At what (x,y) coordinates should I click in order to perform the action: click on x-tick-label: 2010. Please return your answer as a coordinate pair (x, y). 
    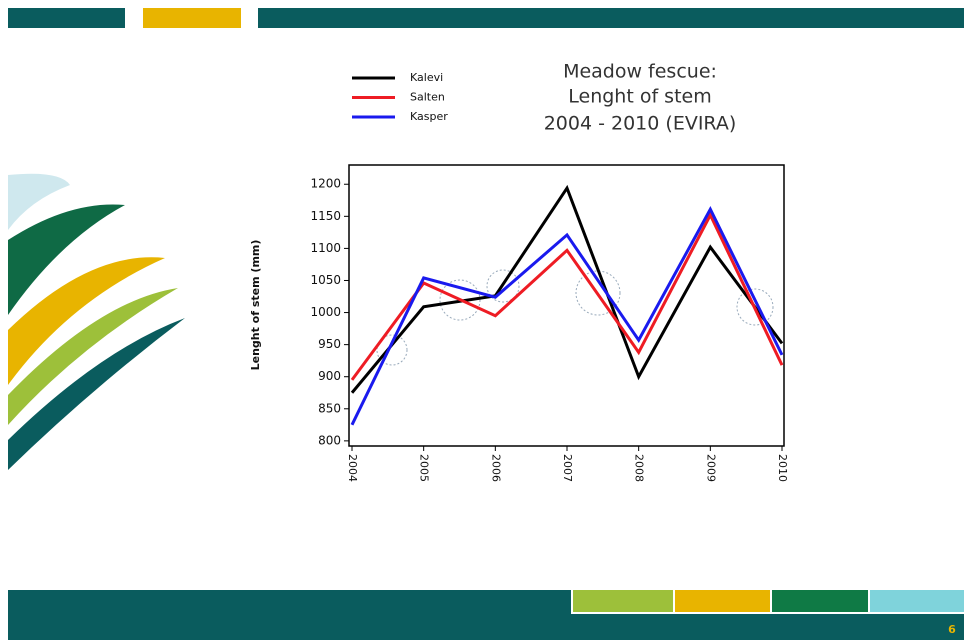
    Looking at the image, I should click on (782, 468).